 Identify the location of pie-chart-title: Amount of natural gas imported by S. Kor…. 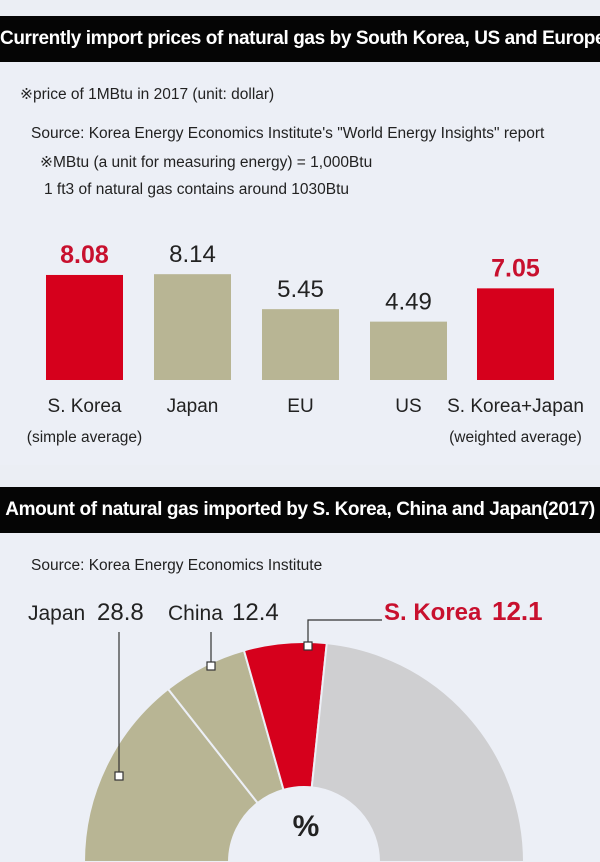
(300, 510).